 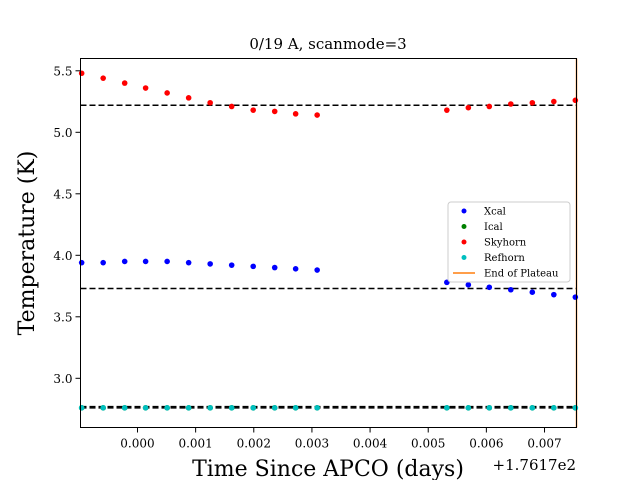 I want to click on series-xcal, so click(x=328, y=279).